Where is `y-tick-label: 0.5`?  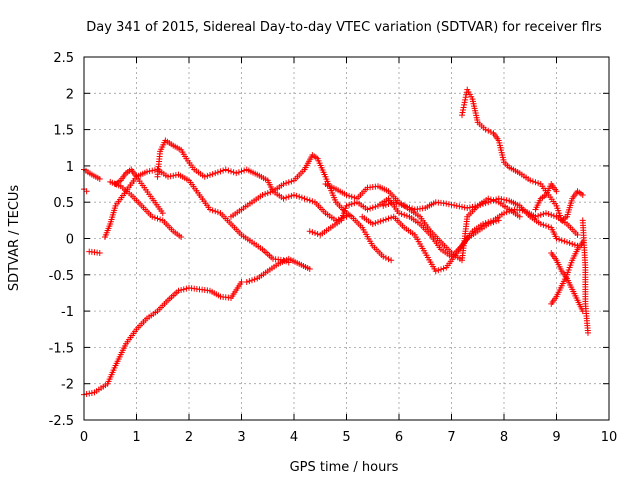
y-tick-label: 0.5 is located at coordinates (63, 203).